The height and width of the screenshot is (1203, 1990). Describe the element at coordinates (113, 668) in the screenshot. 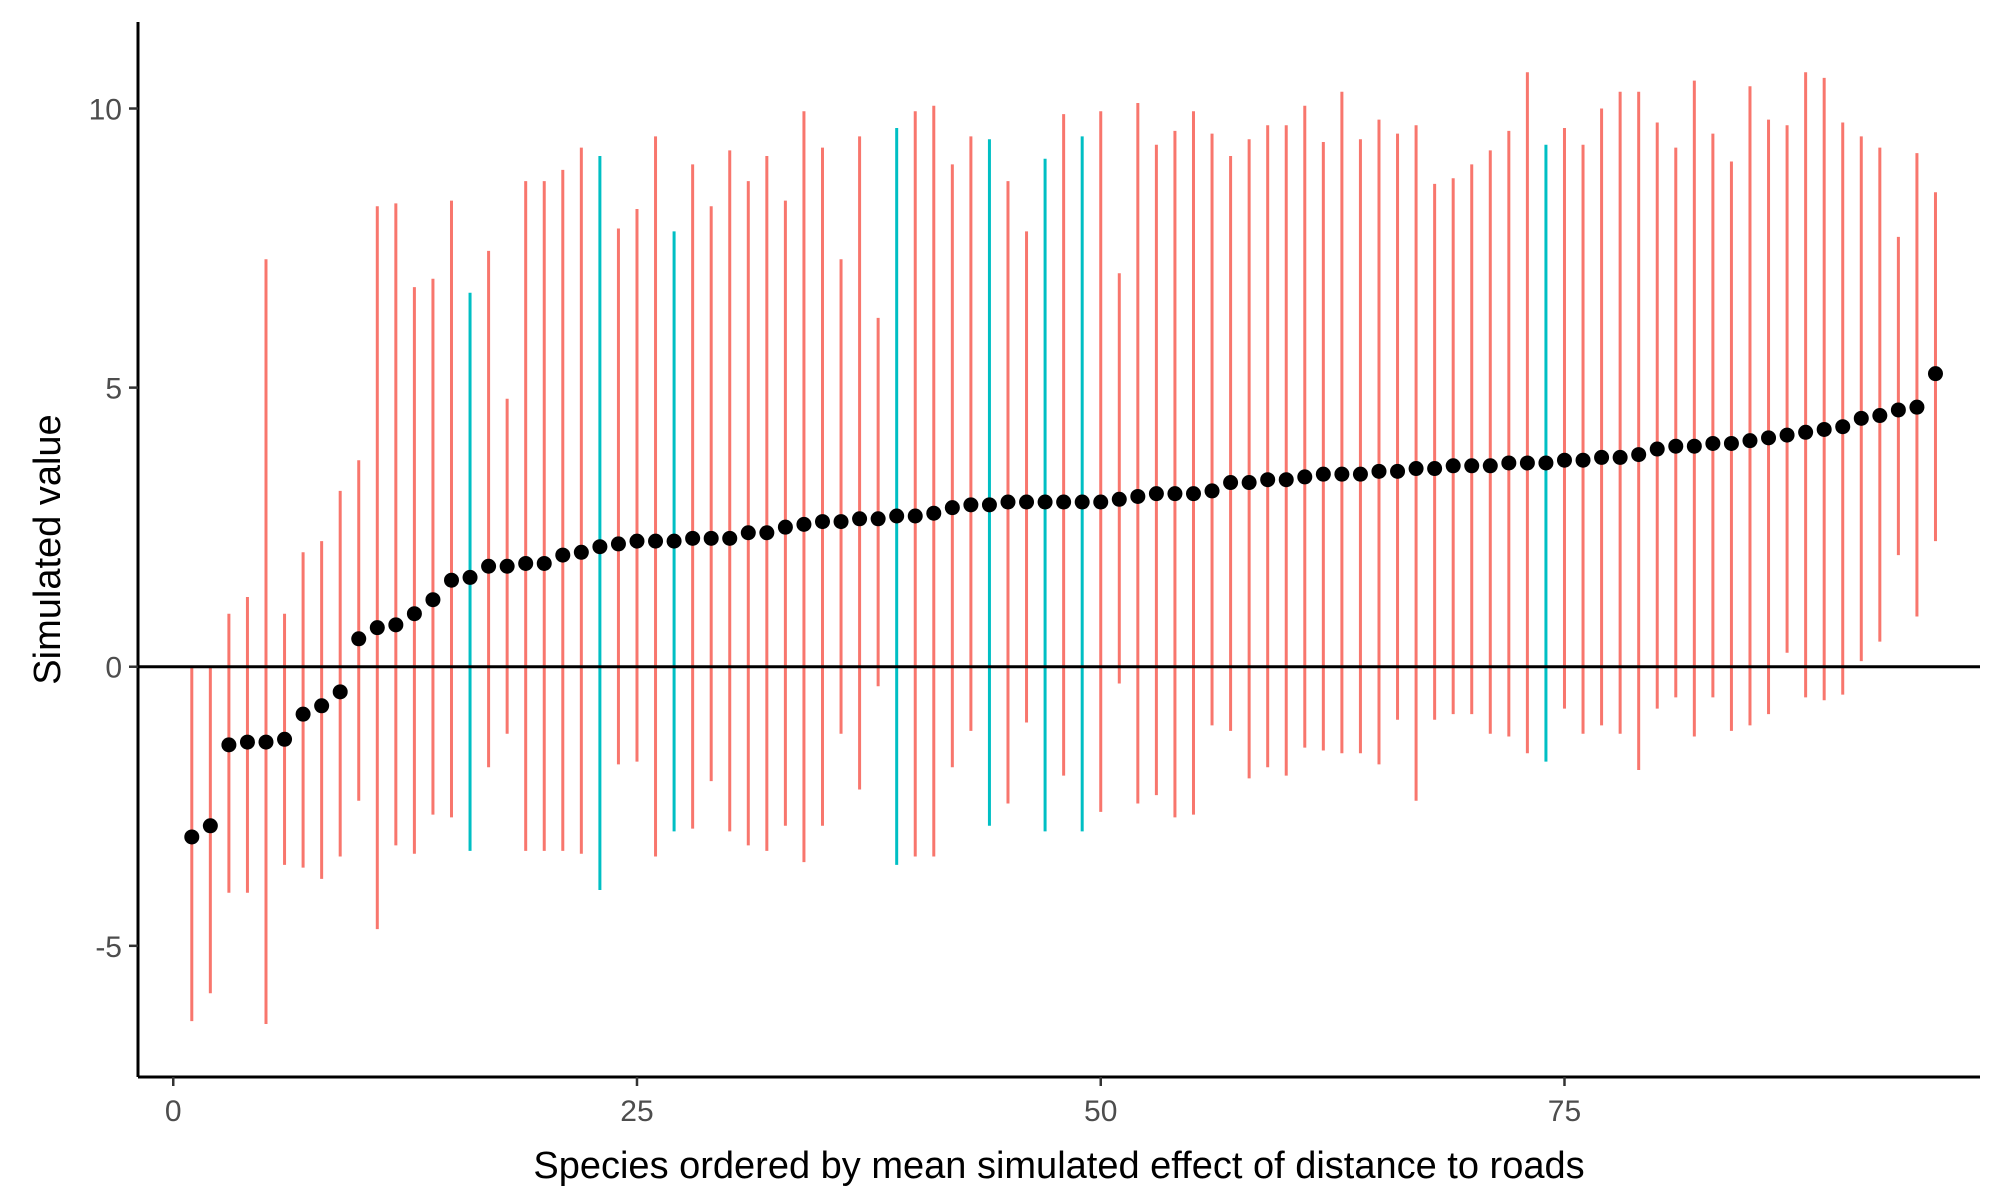

I see `y-tick-label: 0` at that location.